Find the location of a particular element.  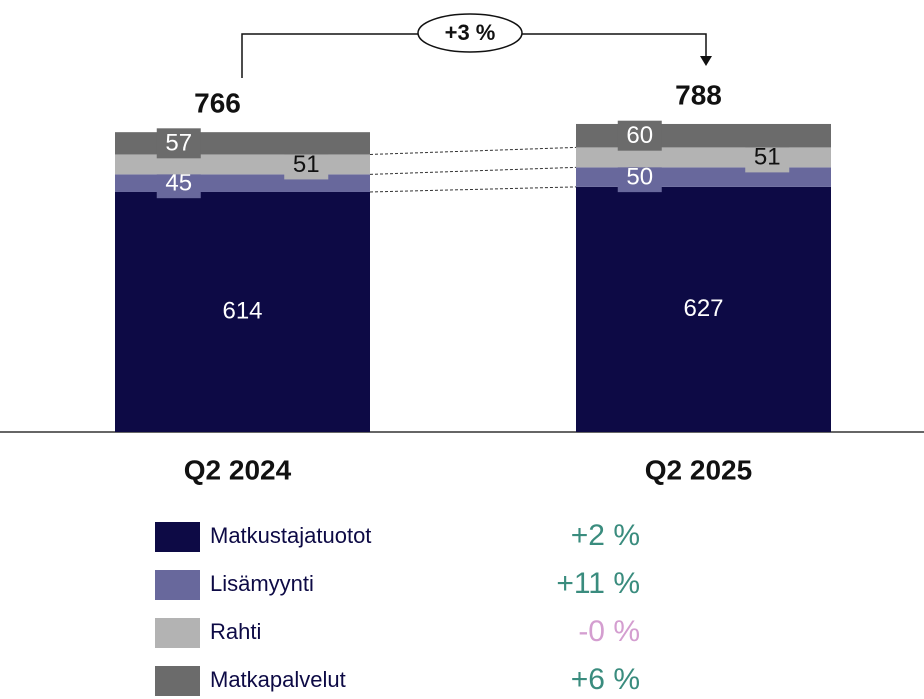

value-label: 627 is located at coordinates (703, 308).